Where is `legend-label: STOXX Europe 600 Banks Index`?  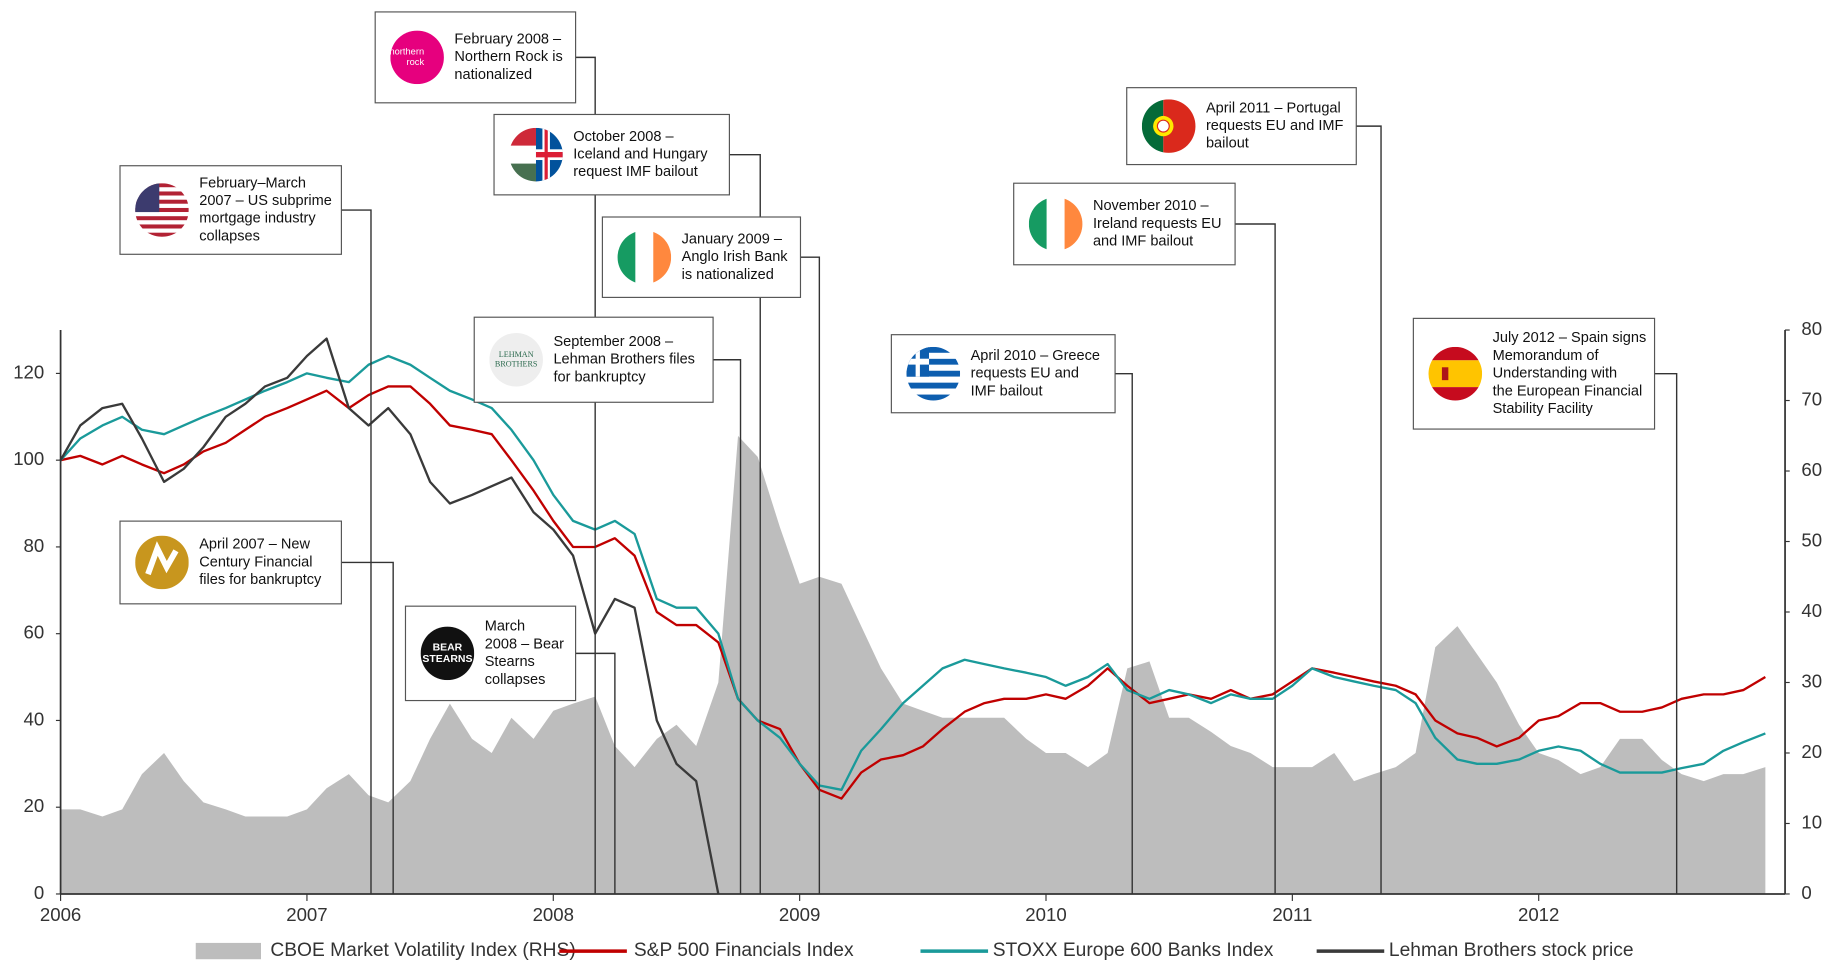
legend-label: STOXX Europe 600 Banks Index is located at coordinates (1133, 950).